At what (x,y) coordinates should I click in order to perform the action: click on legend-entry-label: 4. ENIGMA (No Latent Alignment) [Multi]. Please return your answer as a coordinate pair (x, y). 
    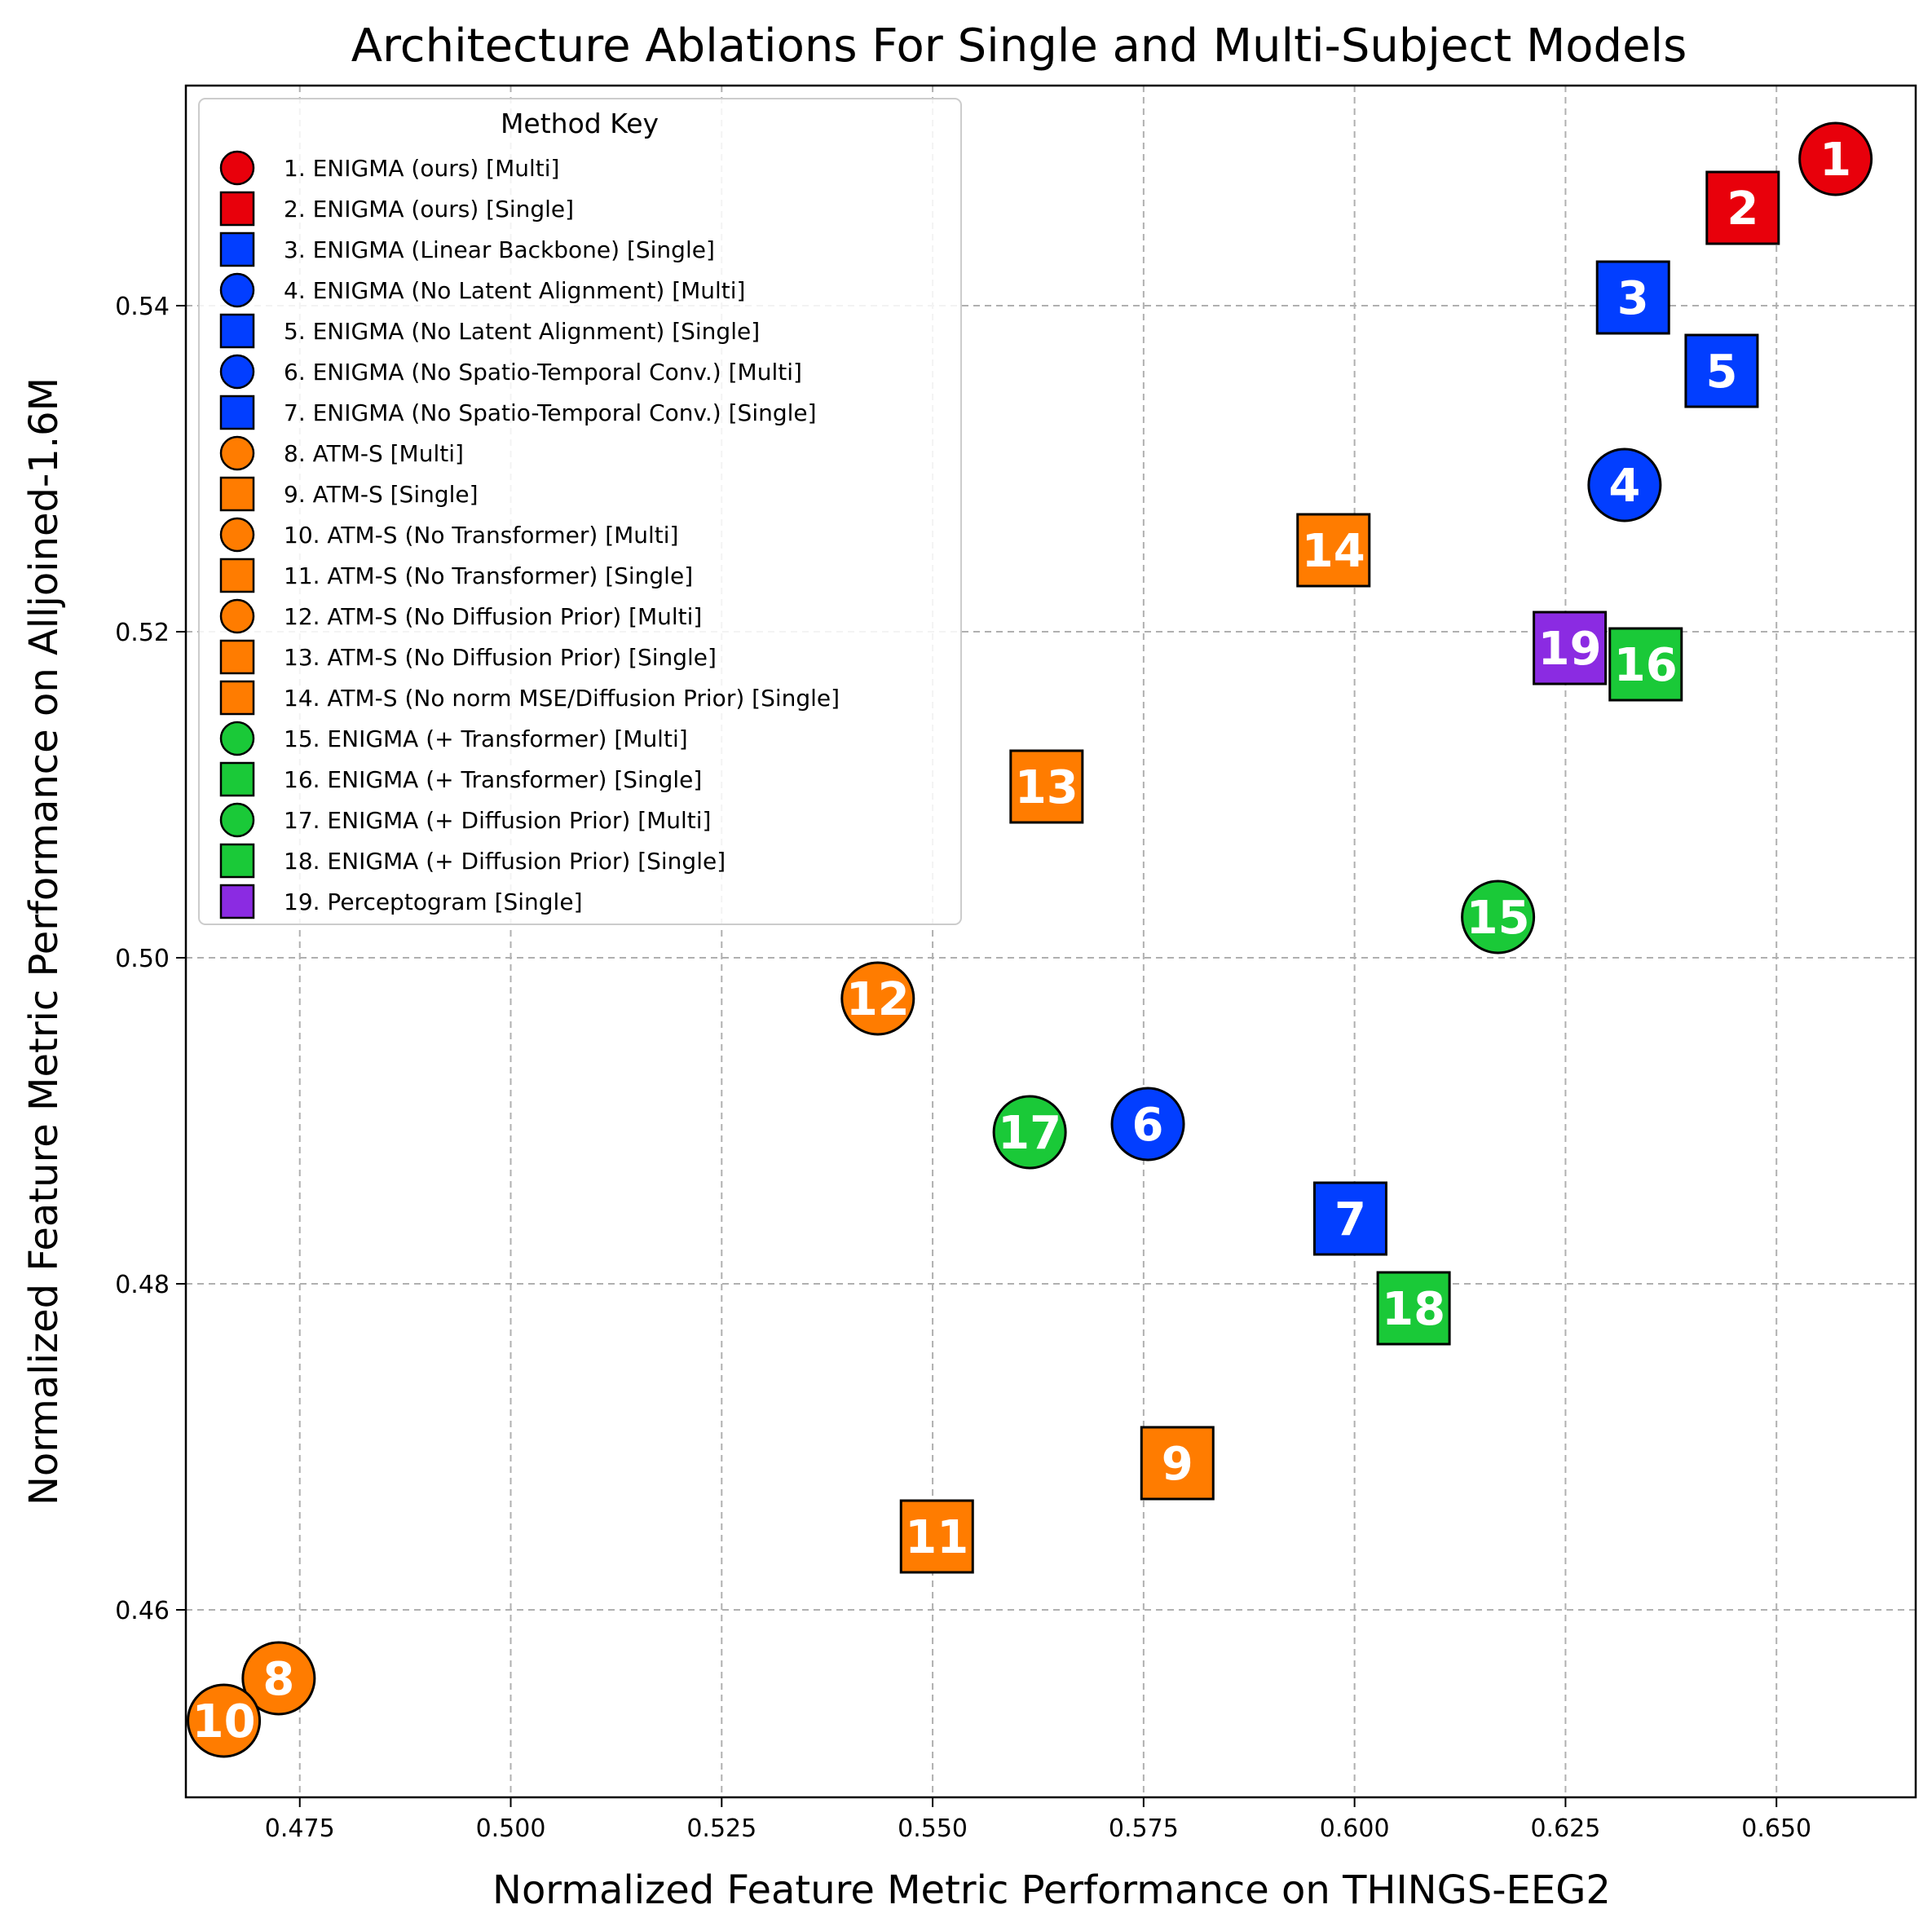
    Looking at the image, I should click on (514, 290).